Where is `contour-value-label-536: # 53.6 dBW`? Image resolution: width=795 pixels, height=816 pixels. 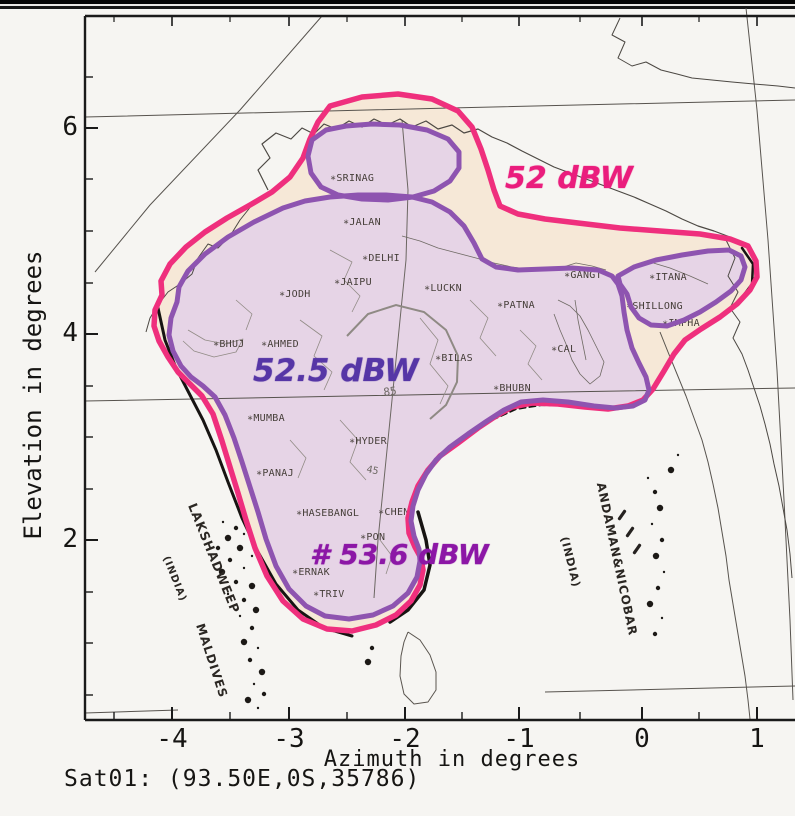
contour-value-label-536: # 53.6 dBW is located at coordinates (399, 554).